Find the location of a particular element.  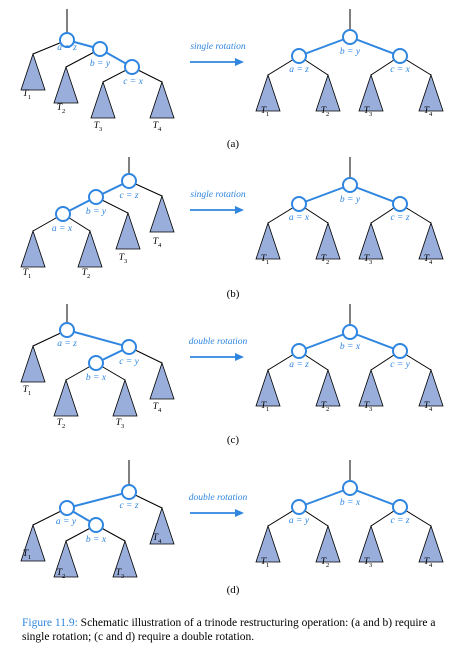

rotation-arrow-head is located at coordinates (239, 62).